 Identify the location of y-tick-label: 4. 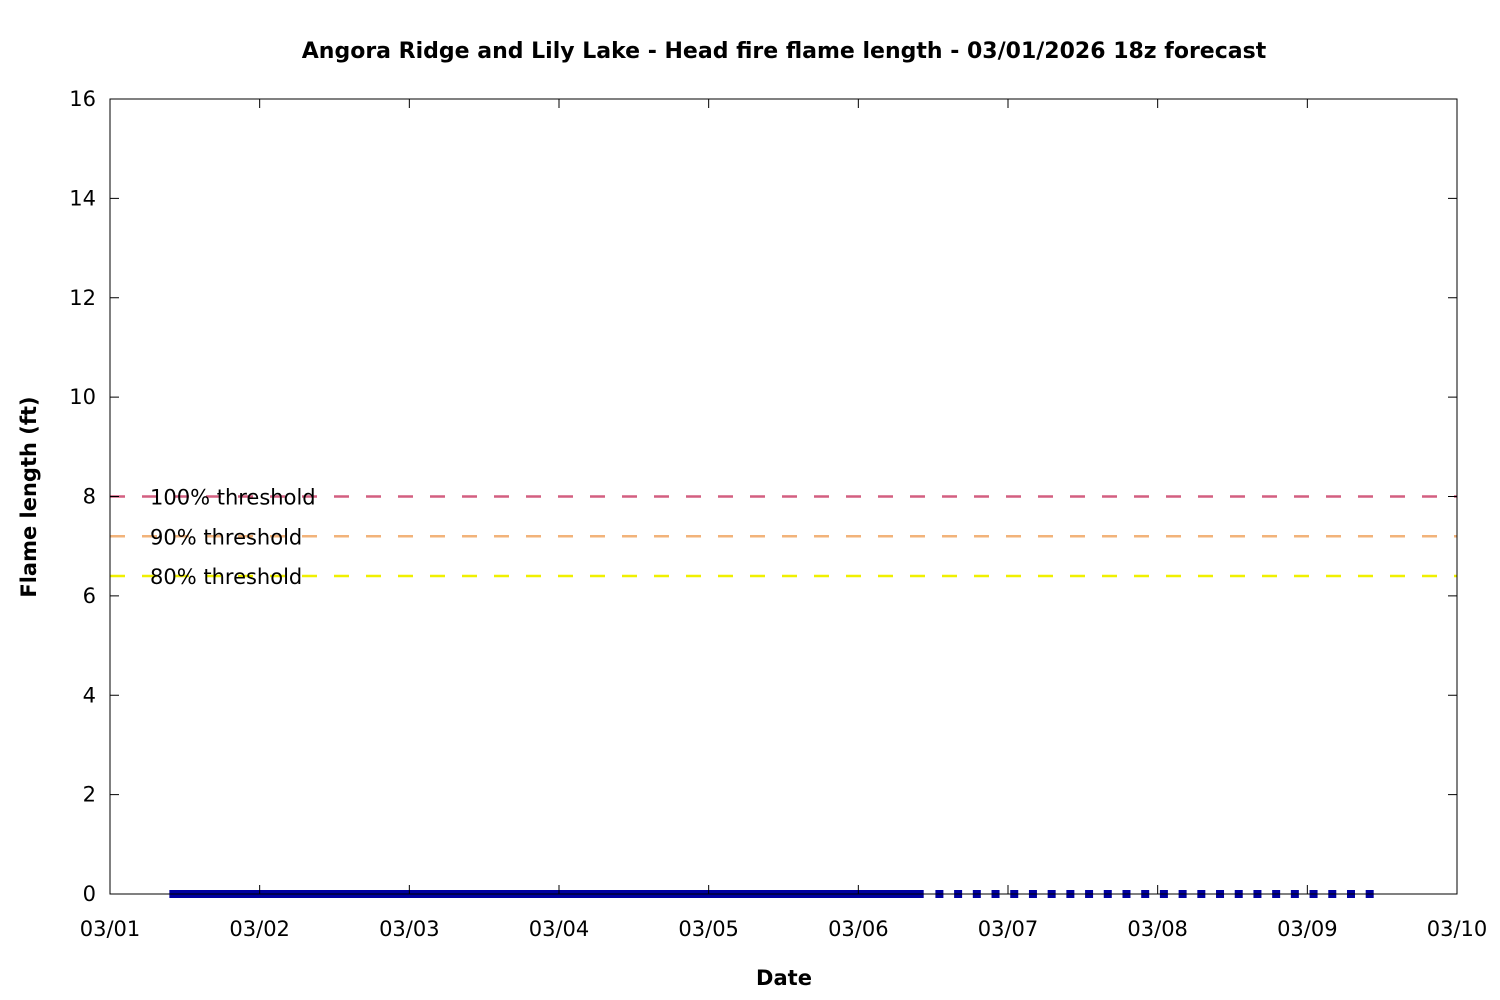
(89, 695).